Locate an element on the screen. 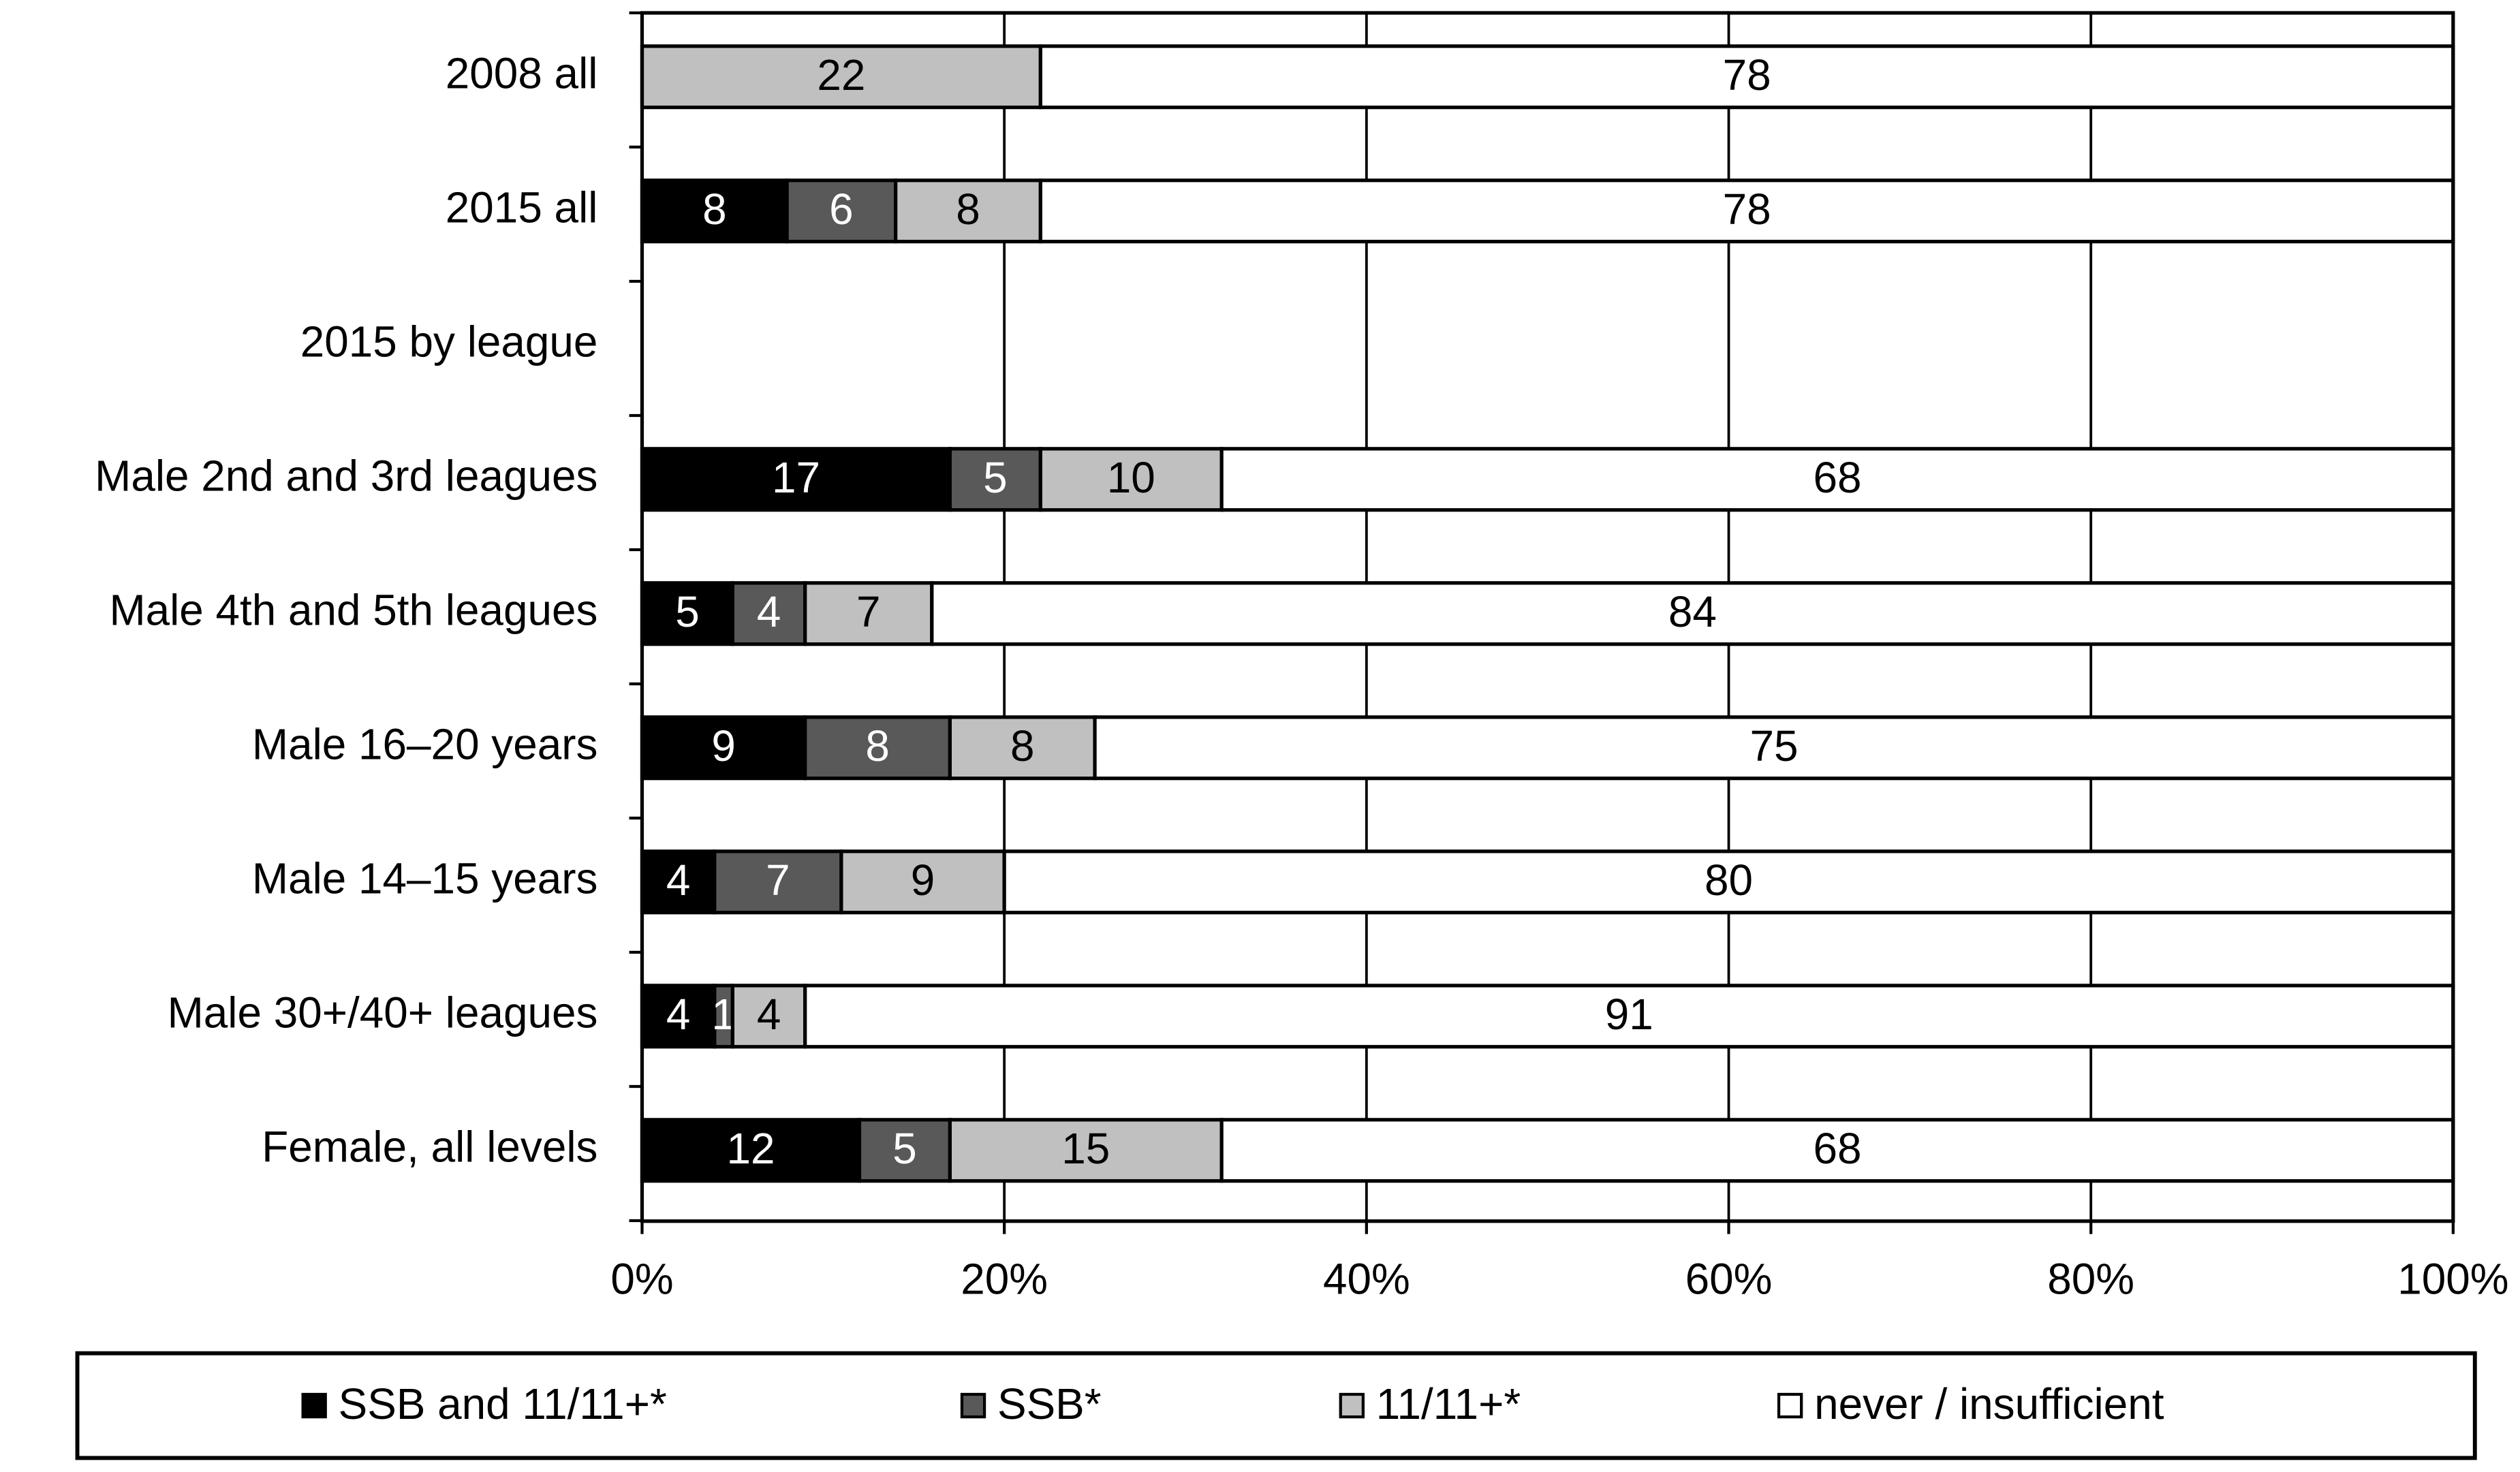 Image resolution: width=2520 pixels, height=1472 pixels. category-label: Male 2nd and 3rd leagues is located at coordinates (346, 477).